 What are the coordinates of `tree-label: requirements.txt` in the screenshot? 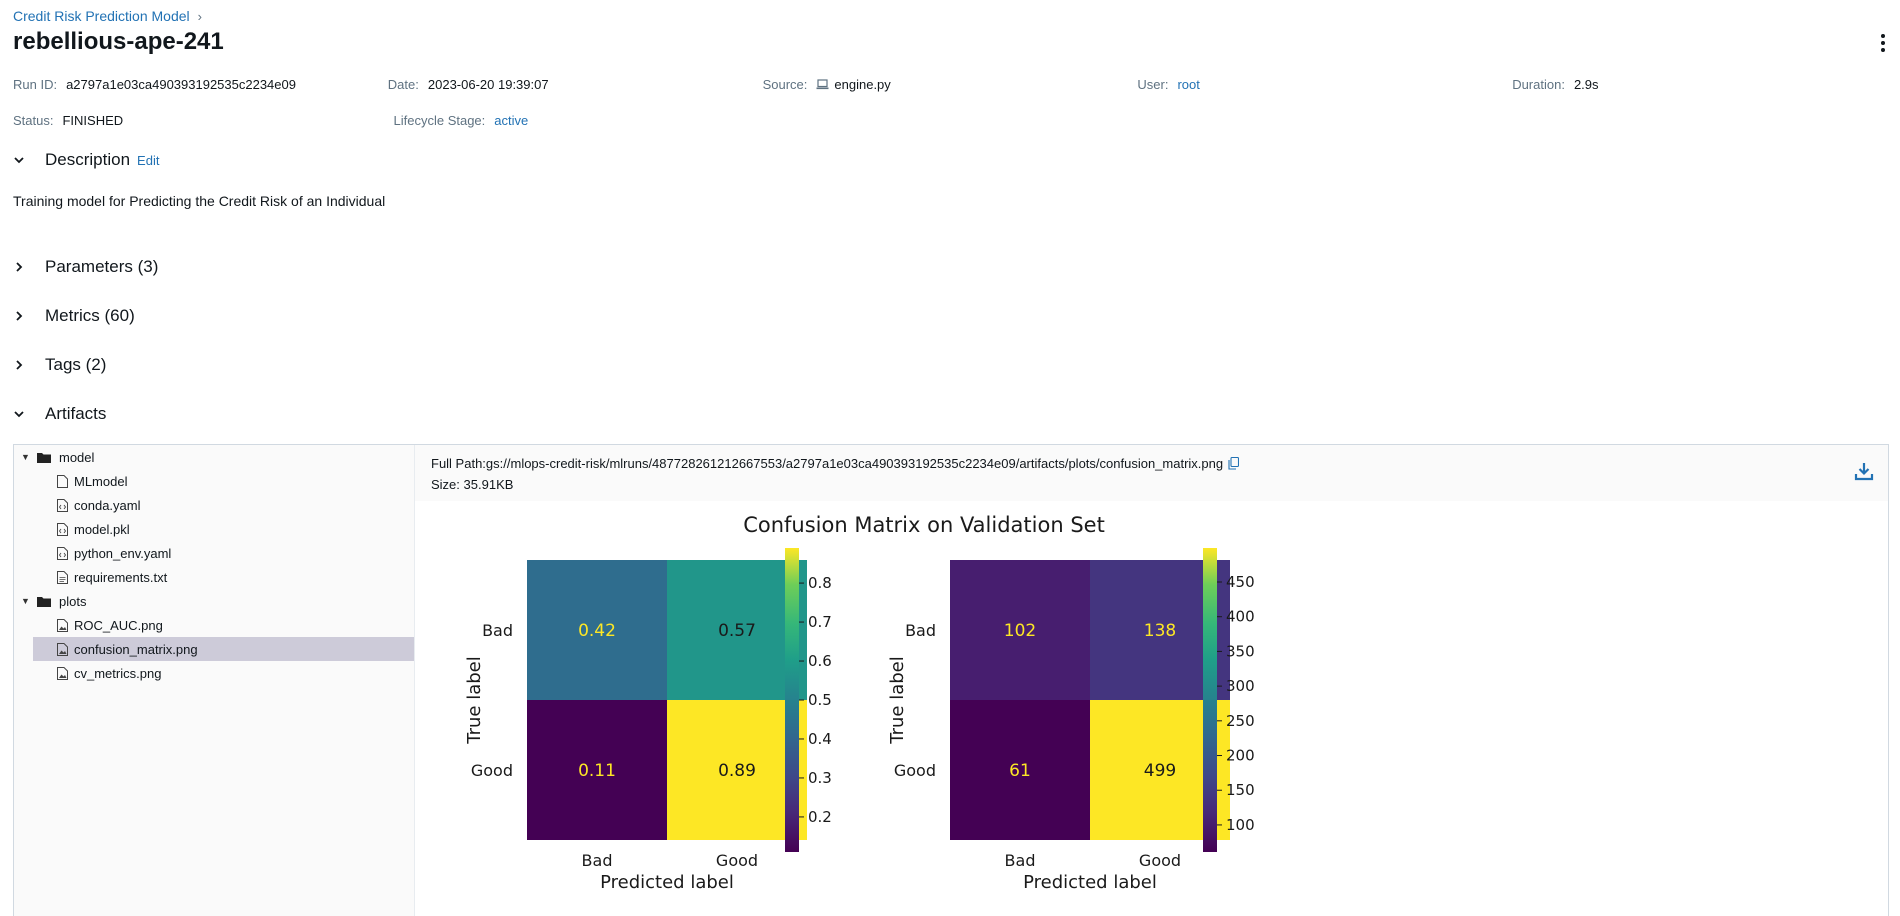 It's located at (121, 577).